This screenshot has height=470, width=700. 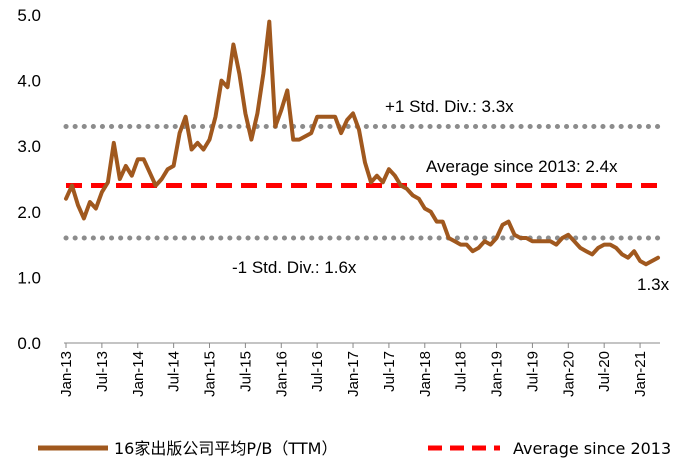 What do you see at coordinates (294, 267) in the screenshot?
I see `annotation-minus-std: -1 Std. Div.: 1.6x` at bounding box center [294, 267].